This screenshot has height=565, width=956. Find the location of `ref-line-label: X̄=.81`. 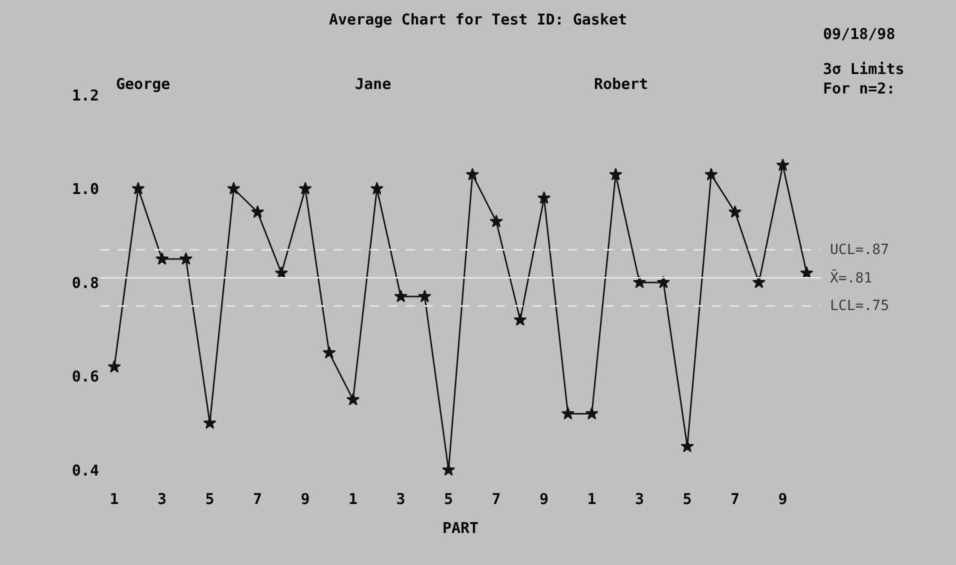

ref-line-label: X̄=.81 is located at coordinates (851, 278).